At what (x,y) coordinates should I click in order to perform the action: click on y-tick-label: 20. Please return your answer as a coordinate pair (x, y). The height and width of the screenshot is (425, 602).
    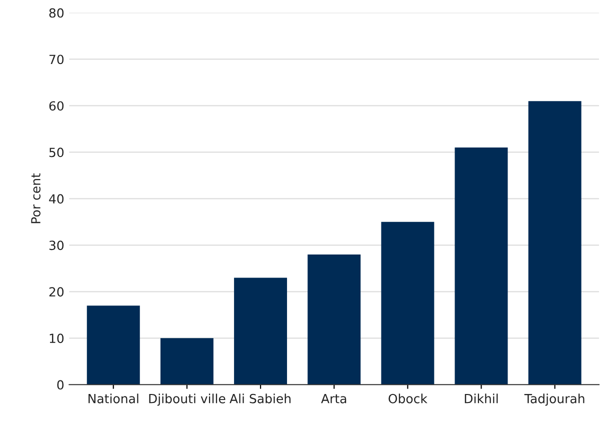
    Looking at the image, I should click on (56, 292).